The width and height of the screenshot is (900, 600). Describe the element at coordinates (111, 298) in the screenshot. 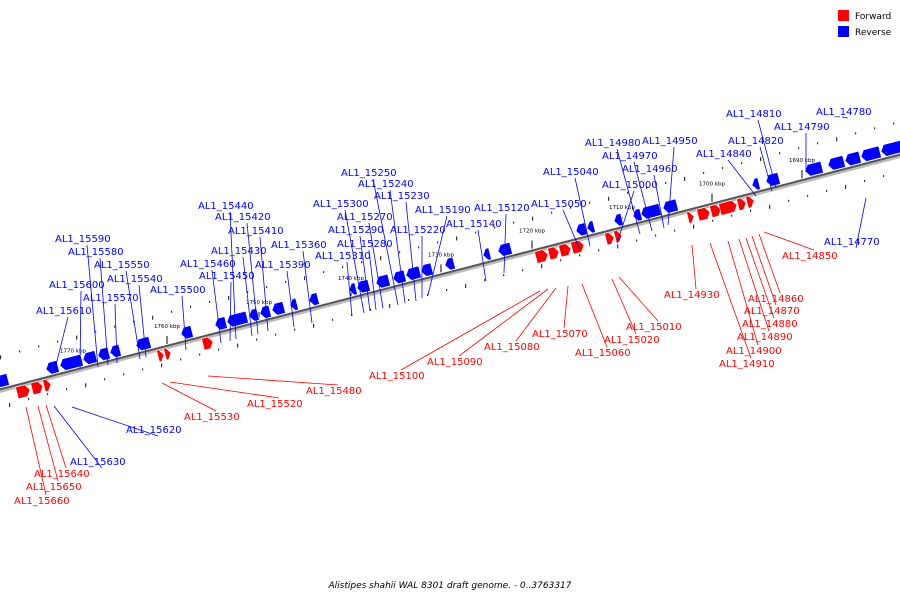

I see `gene-label: AL1_15570` at that location.